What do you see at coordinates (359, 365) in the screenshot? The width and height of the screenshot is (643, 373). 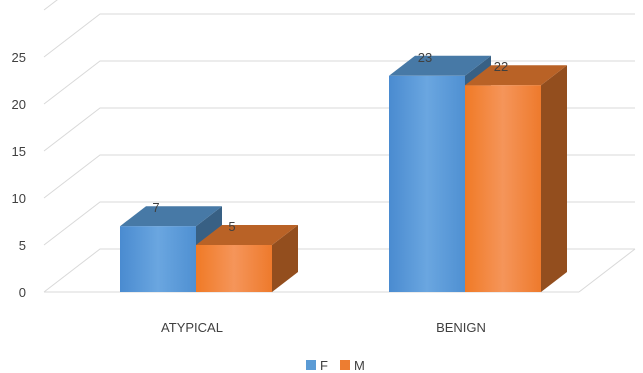 I see `legend-label: M` at bounding box center [359, 365].